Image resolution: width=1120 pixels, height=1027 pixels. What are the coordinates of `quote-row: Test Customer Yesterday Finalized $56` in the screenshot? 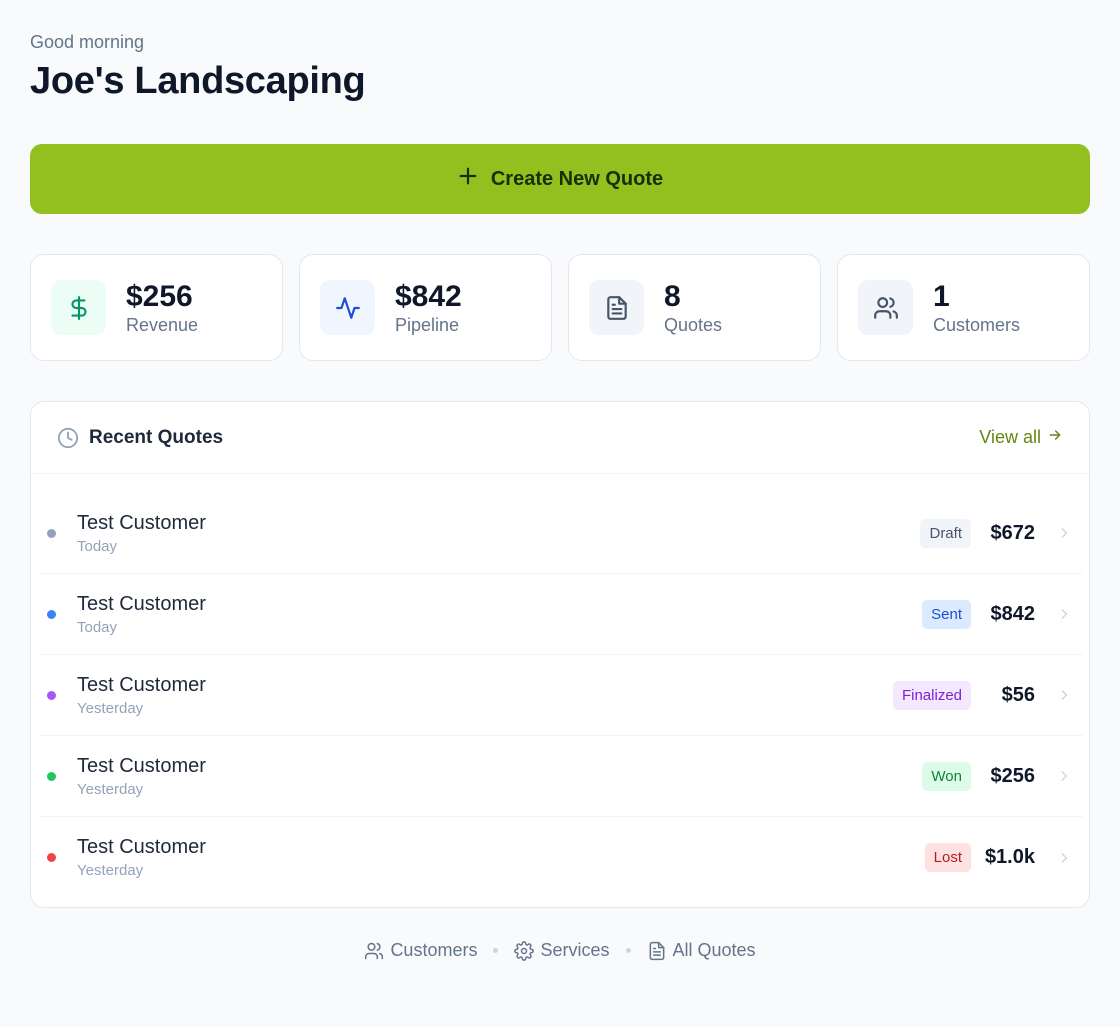 It's located at (561, 695).